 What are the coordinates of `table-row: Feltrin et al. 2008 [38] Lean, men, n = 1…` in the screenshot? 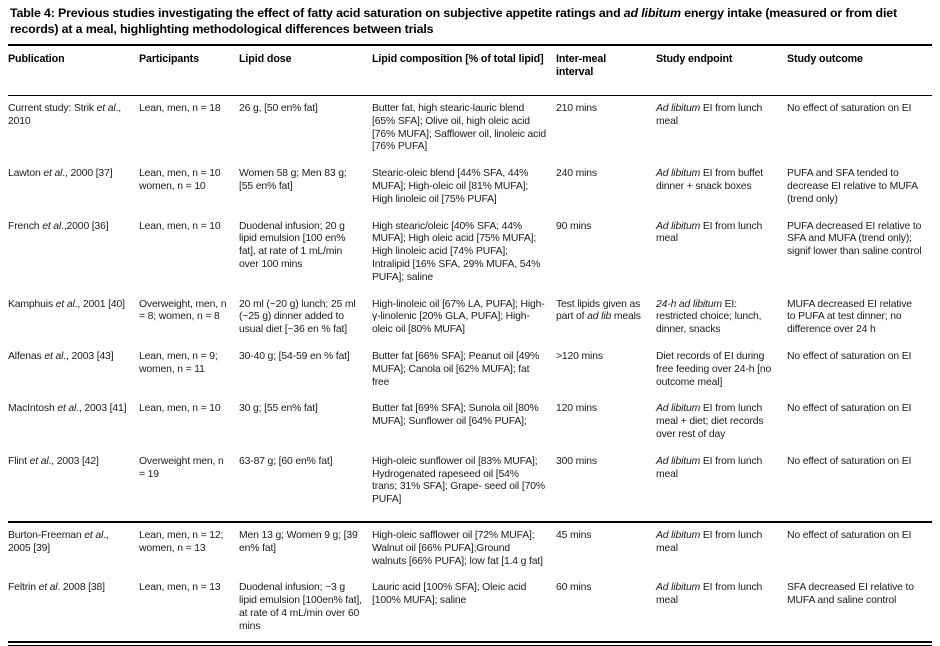 It's located at (470, 609).